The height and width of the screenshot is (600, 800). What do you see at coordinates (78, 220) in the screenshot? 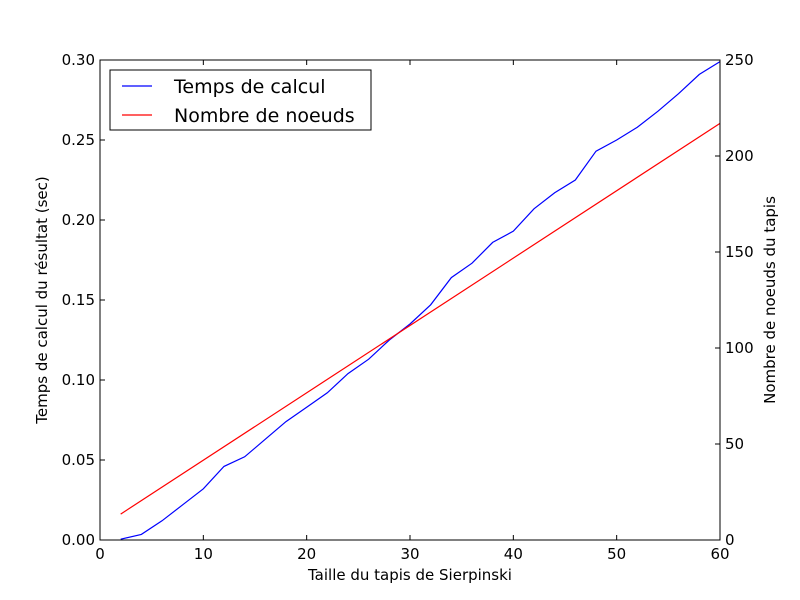
I see `y-tick-label-left: 0.20` at bounding box center [78, 220].